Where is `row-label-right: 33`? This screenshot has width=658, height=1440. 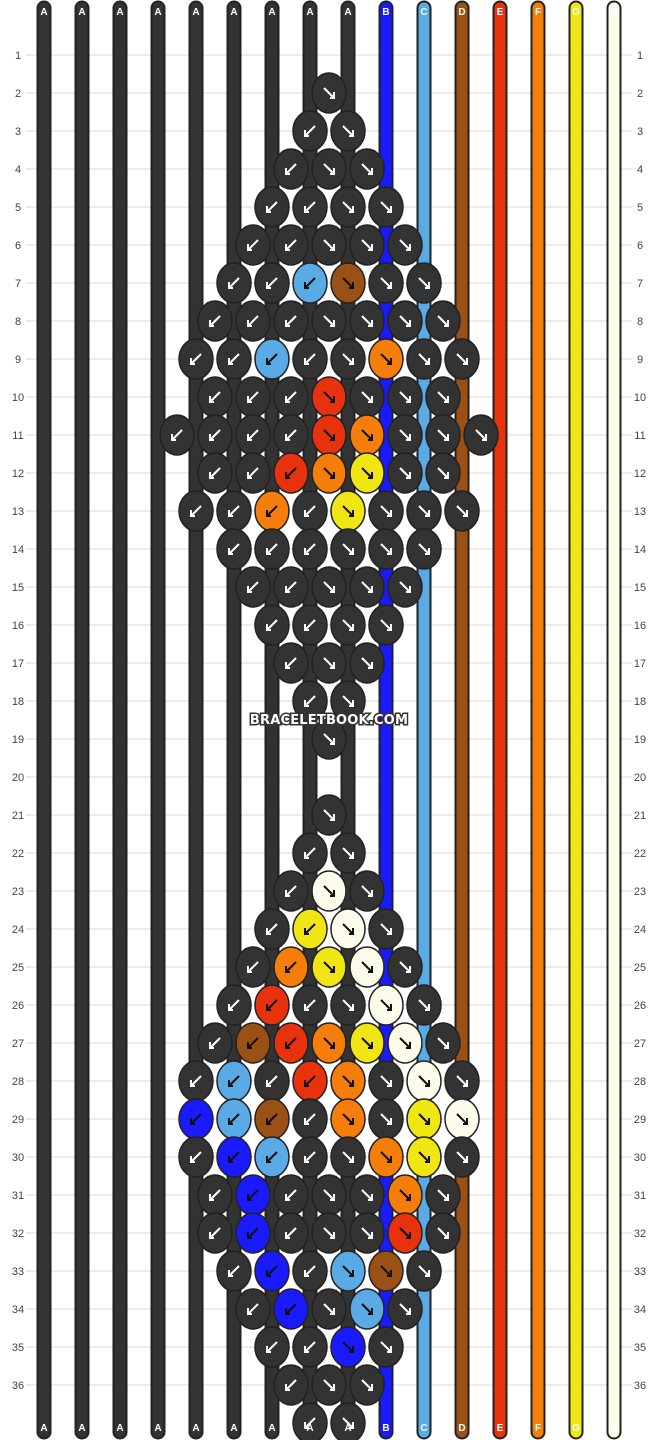 row-label-right: 33 is located at coordinates (640, 1272).